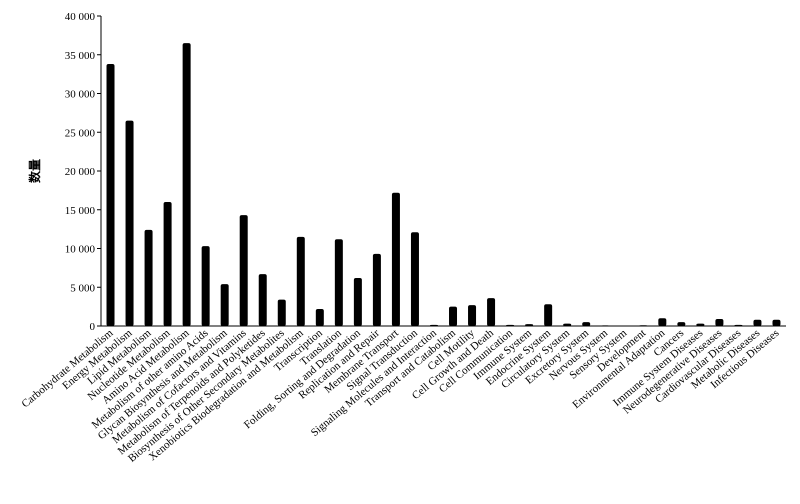 The height and width of the screenshot is (504, 800). I want to click on y-axis-label: 数量, so click(34, 171).